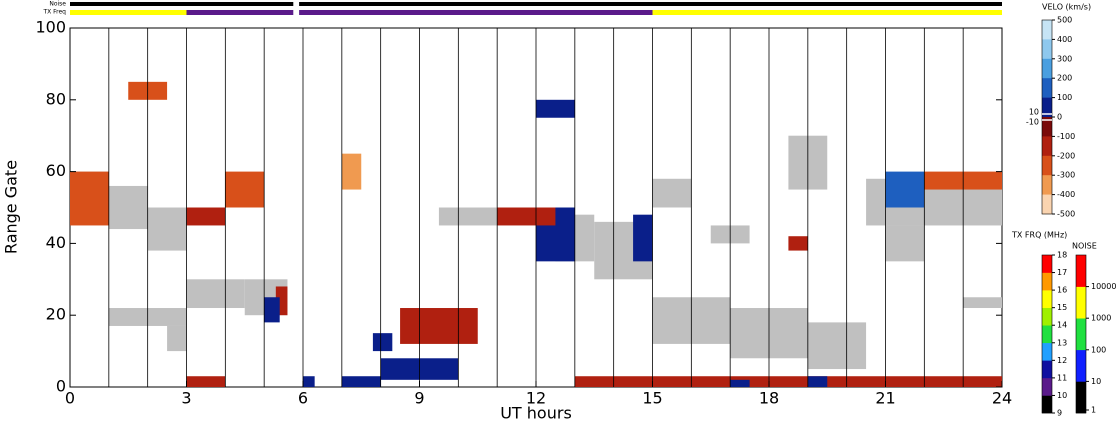  Describe the element at coordinates (1032, 122) in the screenshot. I see `velo-inner-tick-label: -10` at that location.